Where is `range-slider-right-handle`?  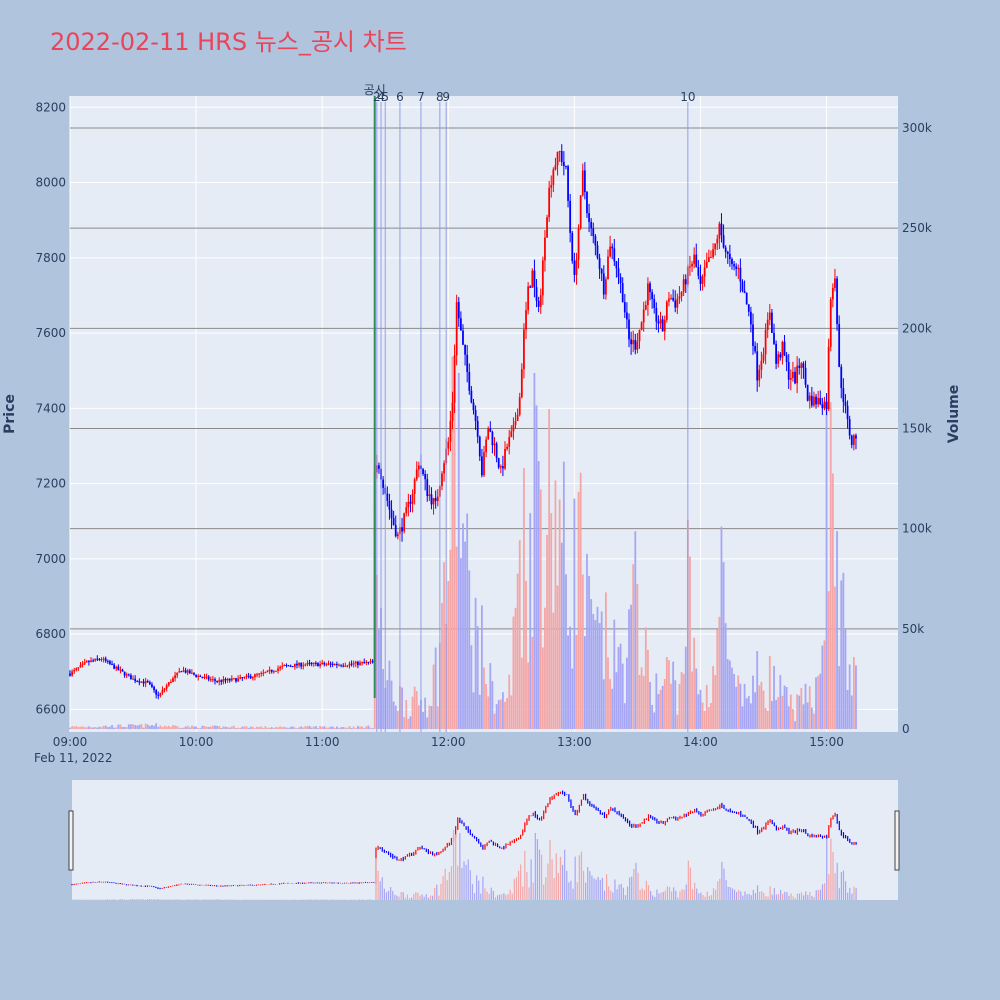 range-slider-right-handle is located at coordinates (897, 840).